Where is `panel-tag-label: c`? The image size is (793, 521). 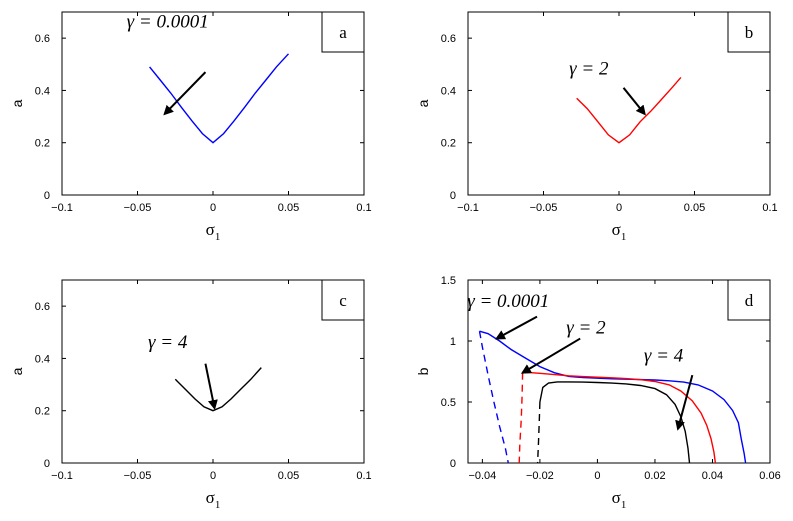
panel-tag-label: c is located at coordinates (343, 300).